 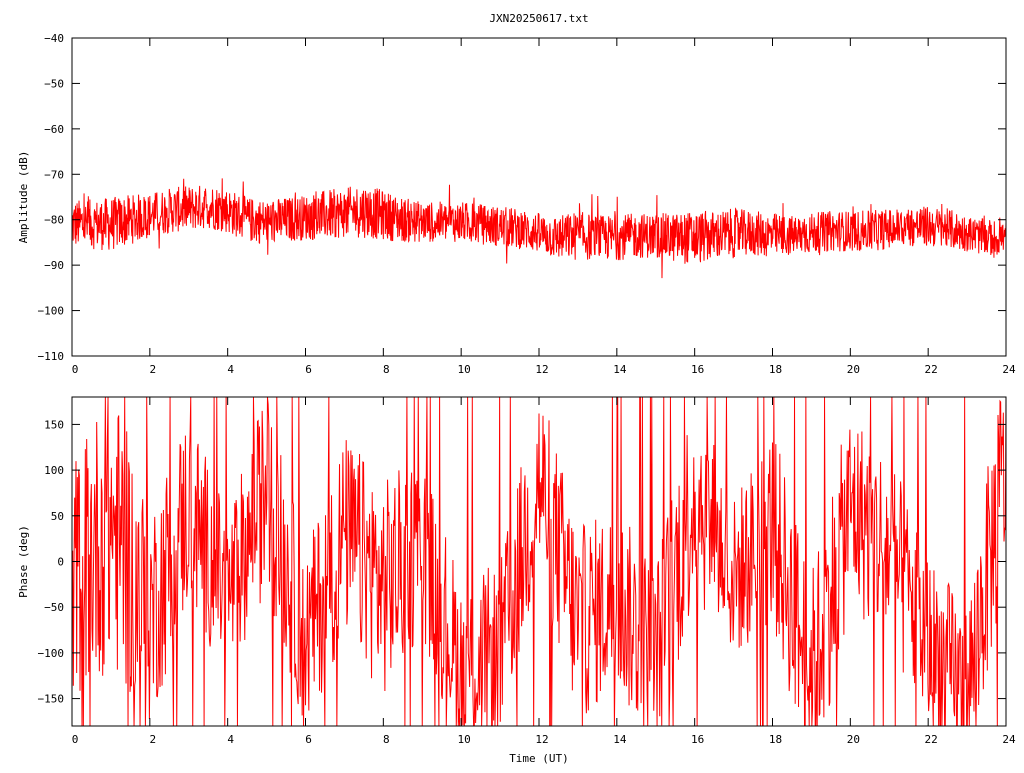 What do you see at coordinates (23, 197) in the screenshot?
I see `y-axis-label: Amplitude (dB)` at bounding box center [23, 197].